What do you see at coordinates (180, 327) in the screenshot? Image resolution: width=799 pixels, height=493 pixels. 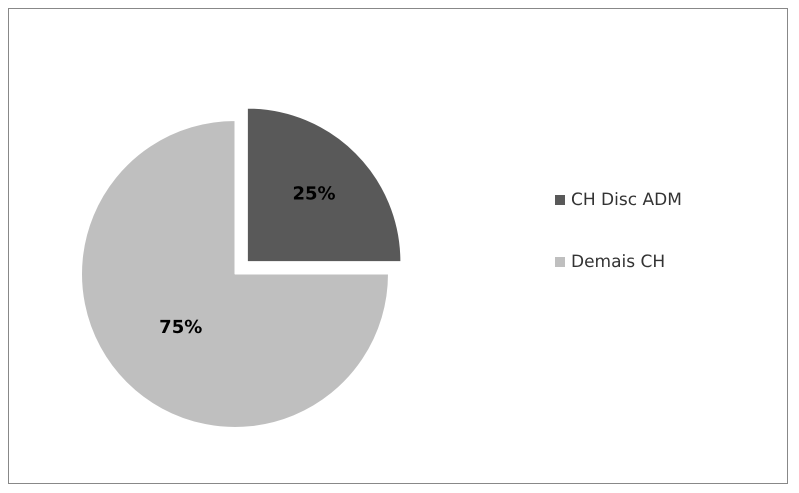 I see `data-label: 75%` at bounding box center [180, 327].